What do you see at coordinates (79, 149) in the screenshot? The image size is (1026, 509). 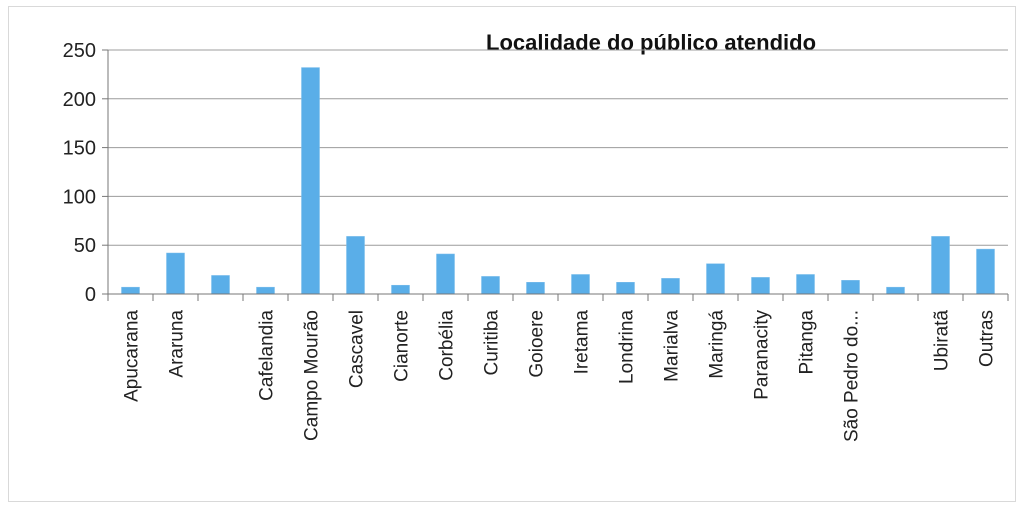 I see `y-tick-label: 150` at bounding box center [79, 149].